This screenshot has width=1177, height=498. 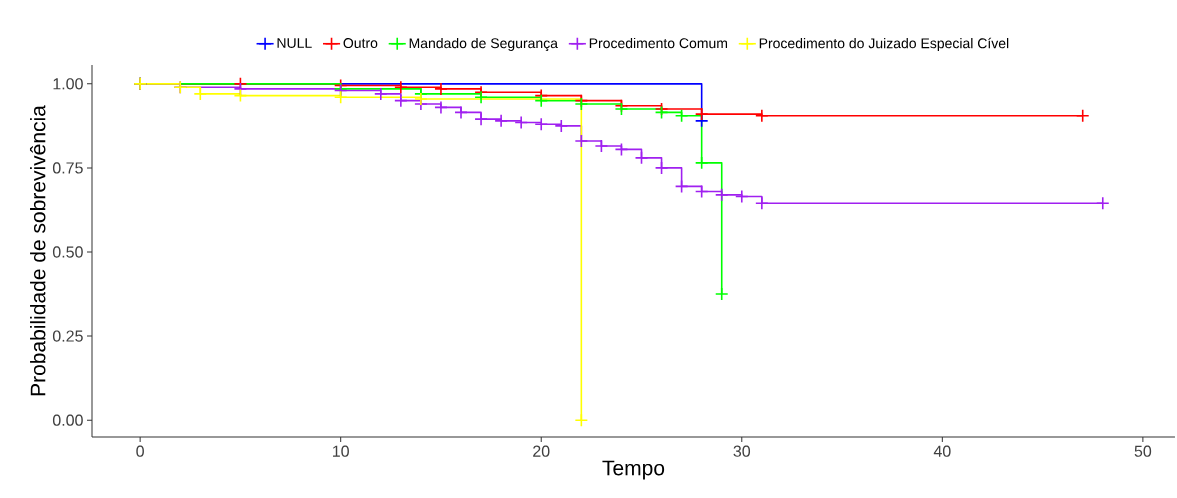 I want to click on x-tick-label: 0, so click(x=140, y=451).